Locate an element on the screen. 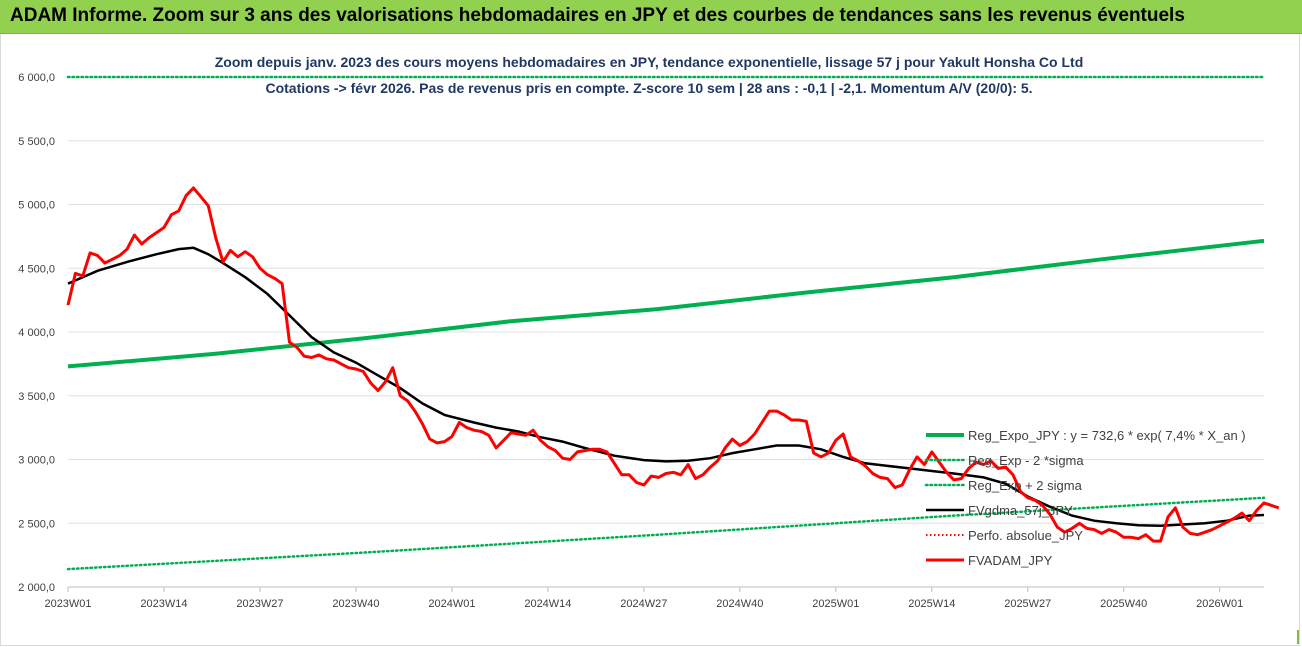 This screenshot has height=647, width=1302. y-tick-label: 4 000,0 is located at coordinates (36, 333).